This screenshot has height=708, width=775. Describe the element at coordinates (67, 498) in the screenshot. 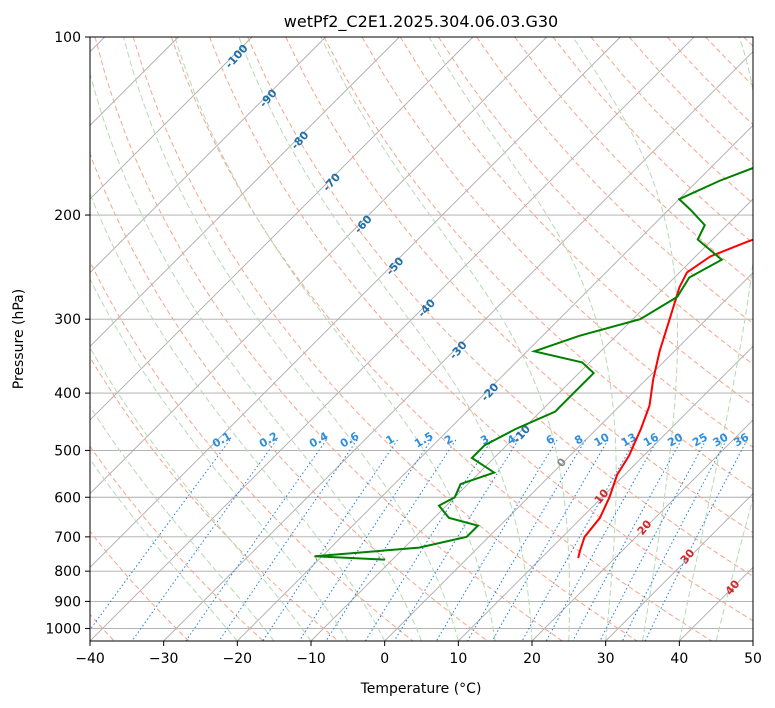

I see `y-tick-label: 600` at that location.